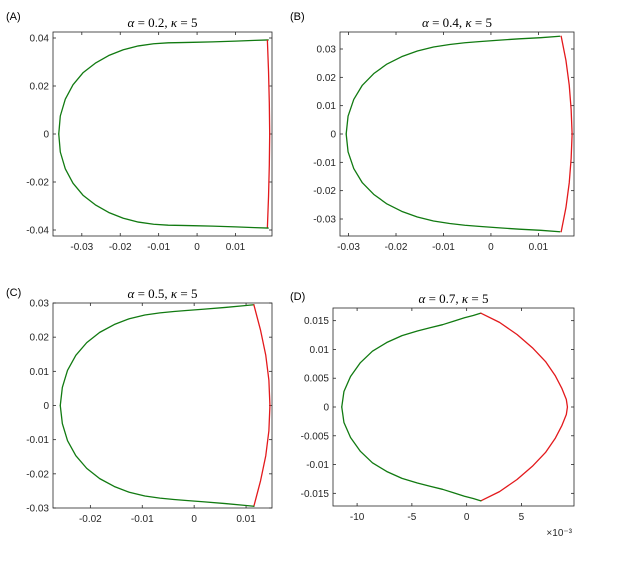 The height and width of the screenshot is (568, 623). What do you see at coordinates (315, 436) in the screenshot?
I see `y-tick-label: -0.005` at bounding box center [315, 436].